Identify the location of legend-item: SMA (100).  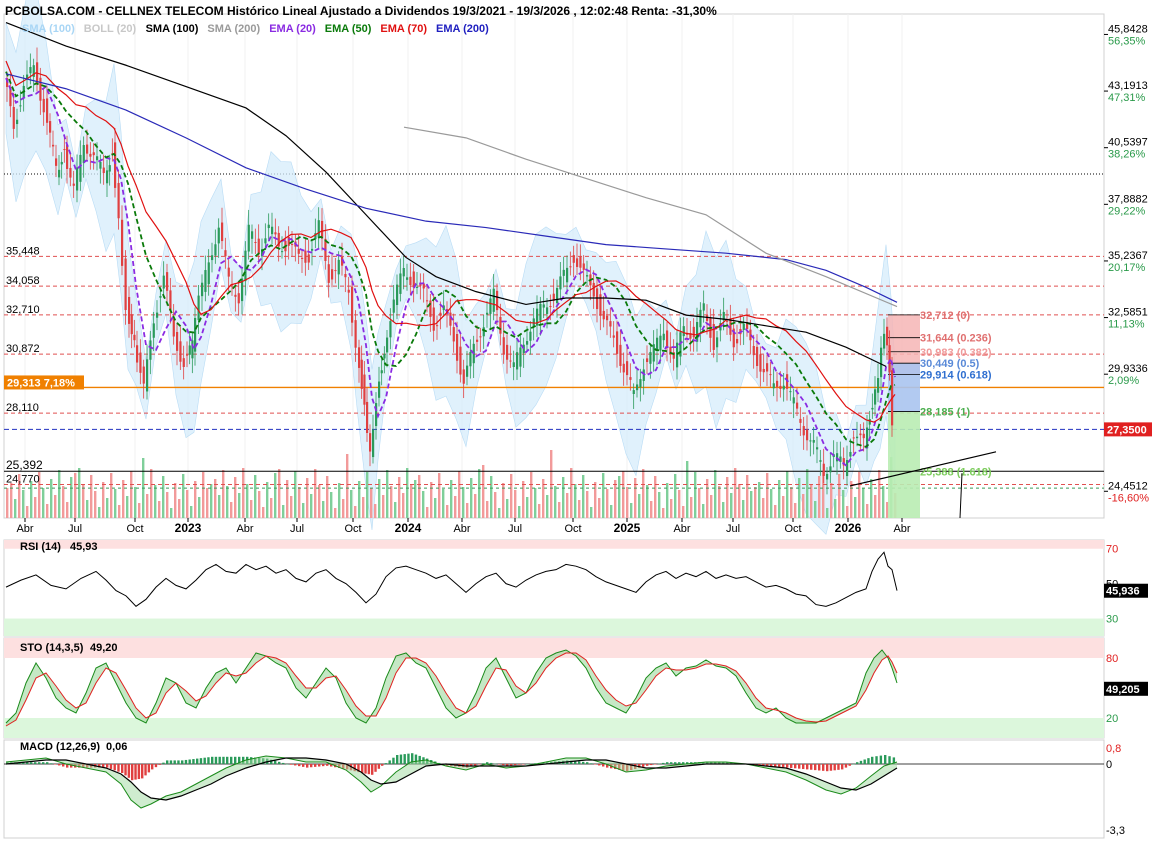
(172, 29).